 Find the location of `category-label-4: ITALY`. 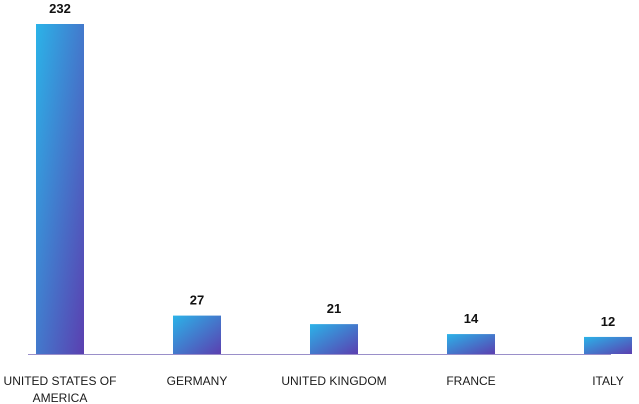

category-label-4: ITALY is located at coordinates (608, 381).